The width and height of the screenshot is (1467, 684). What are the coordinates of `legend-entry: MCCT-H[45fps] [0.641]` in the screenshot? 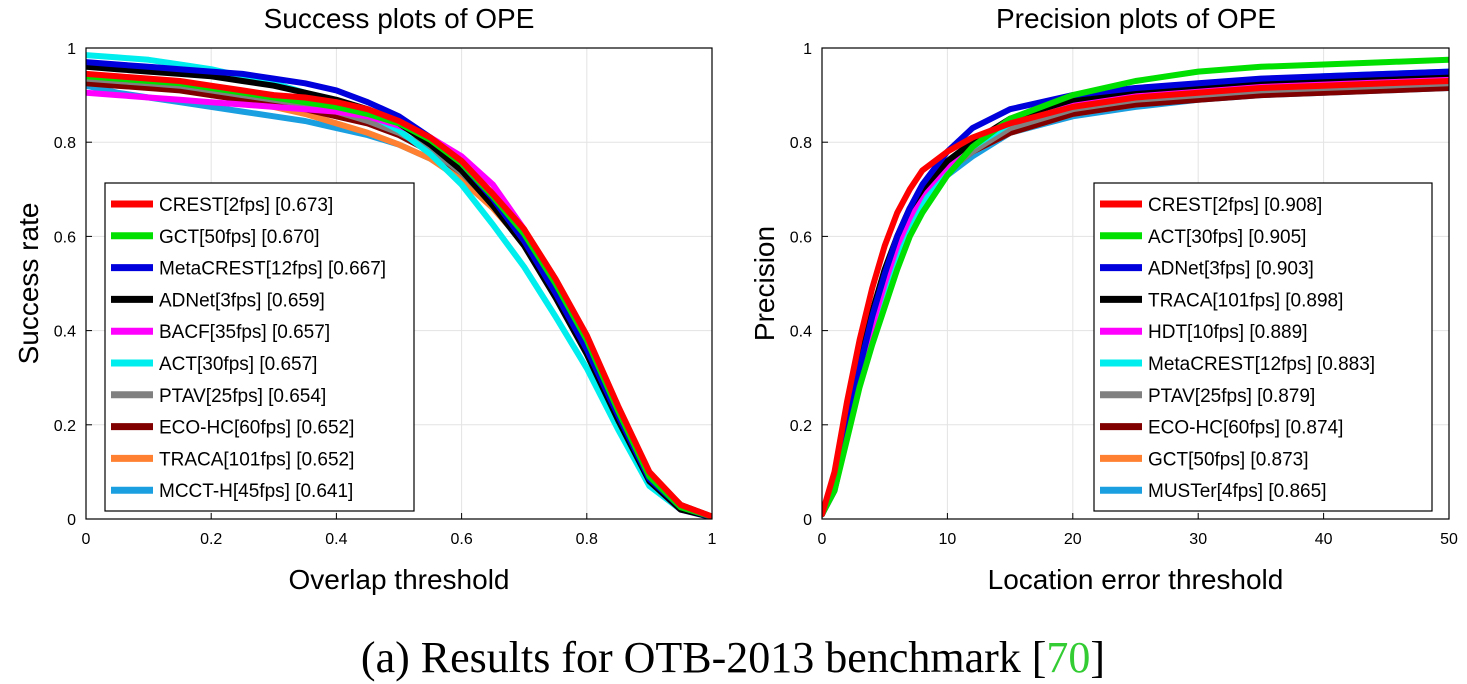 It's located at (256, 491).